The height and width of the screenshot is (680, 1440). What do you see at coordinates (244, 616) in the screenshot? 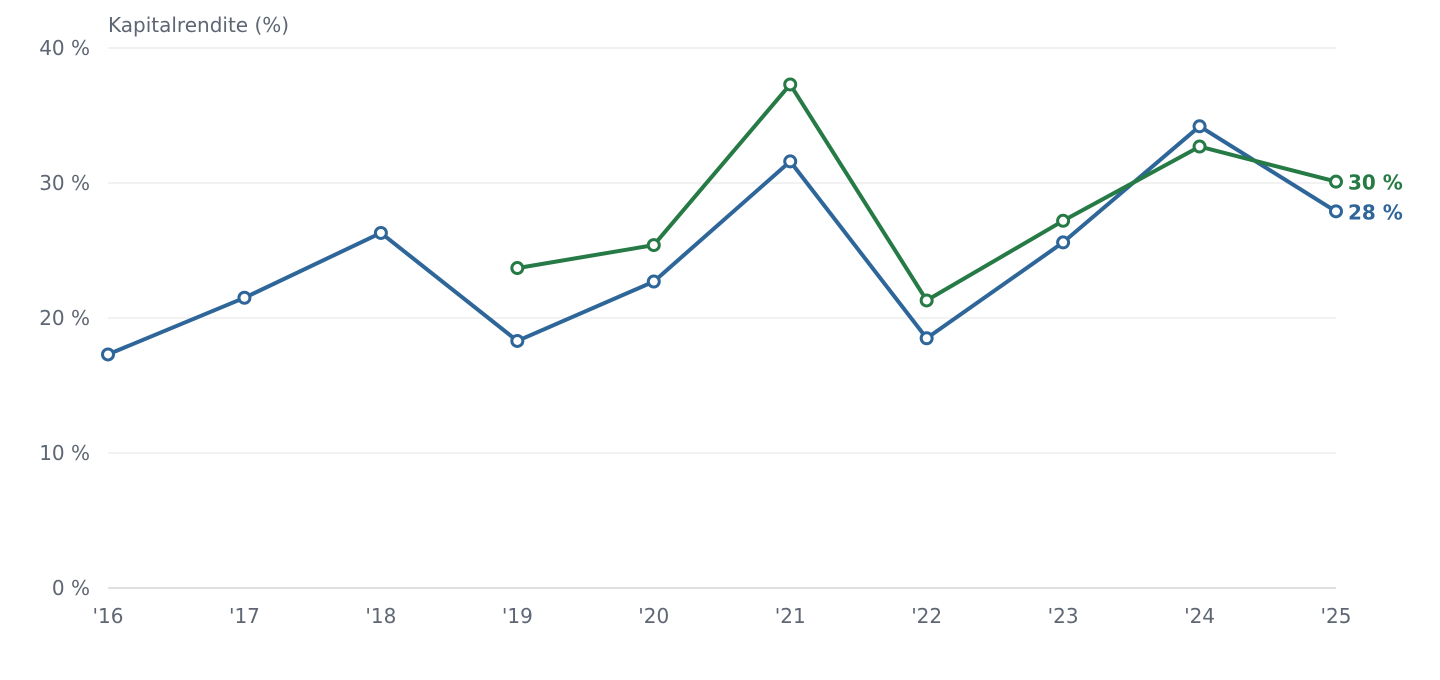
I see `x-tick-label: '17` at bounding box center [244, 616].